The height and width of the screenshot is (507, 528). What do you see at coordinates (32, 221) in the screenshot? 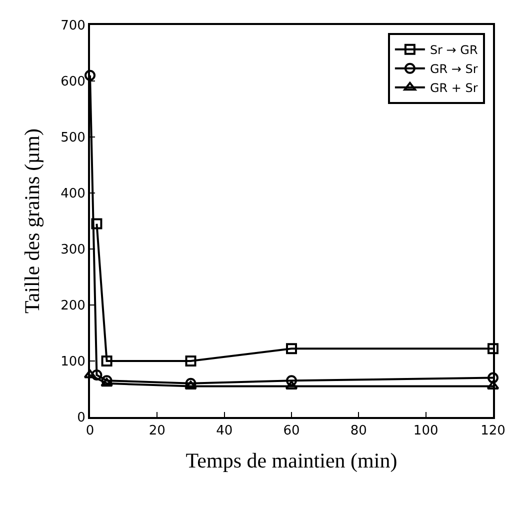
I see `y-axis-title: Taille des grains (µm)` at bounding box center [32, 221].